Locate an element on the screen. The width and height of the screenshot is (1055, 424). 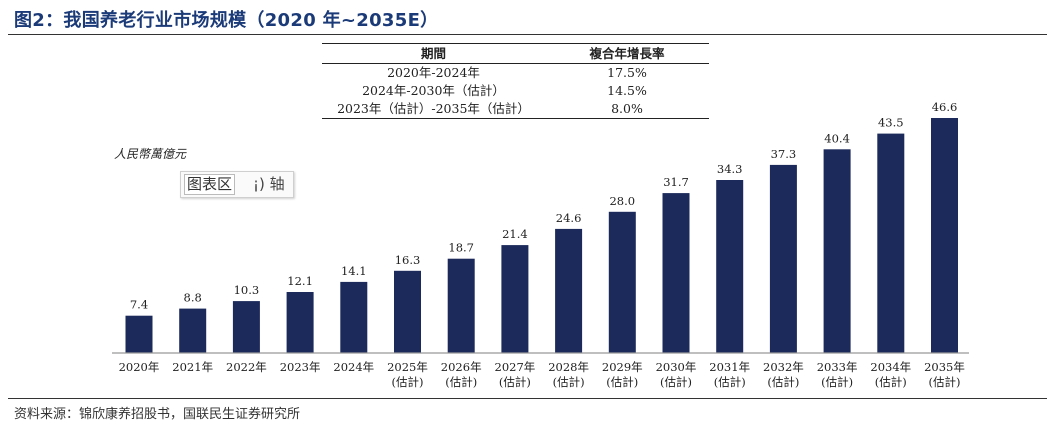
x-tick-label: 2022年 is located at coordinates (246, 367).